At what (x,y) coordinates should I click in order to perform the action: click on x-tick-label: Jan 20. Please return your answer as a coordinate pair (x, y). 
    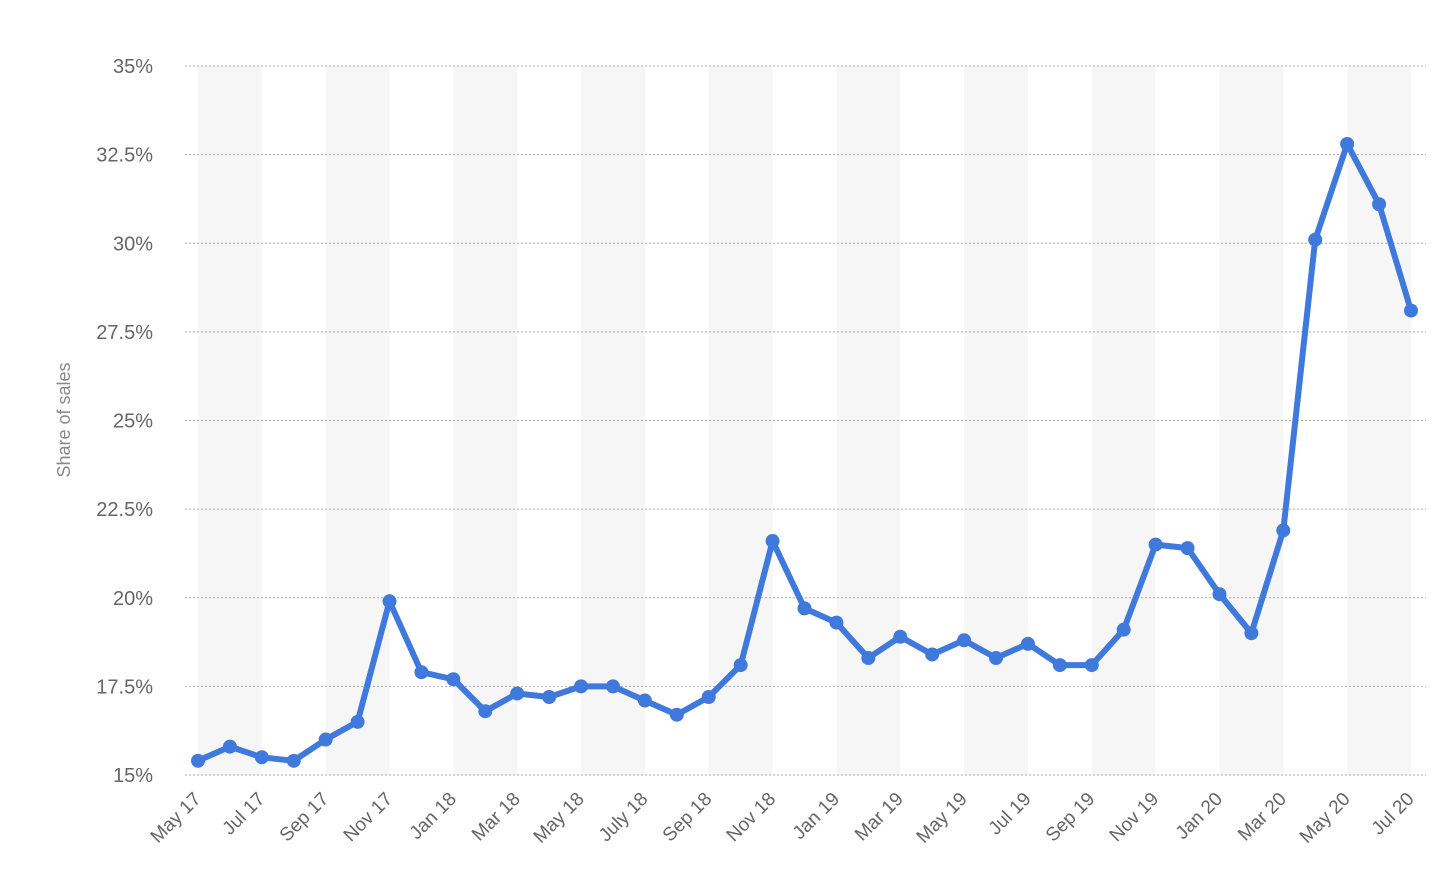
    Looking at the image, I should click on (1199, 816).